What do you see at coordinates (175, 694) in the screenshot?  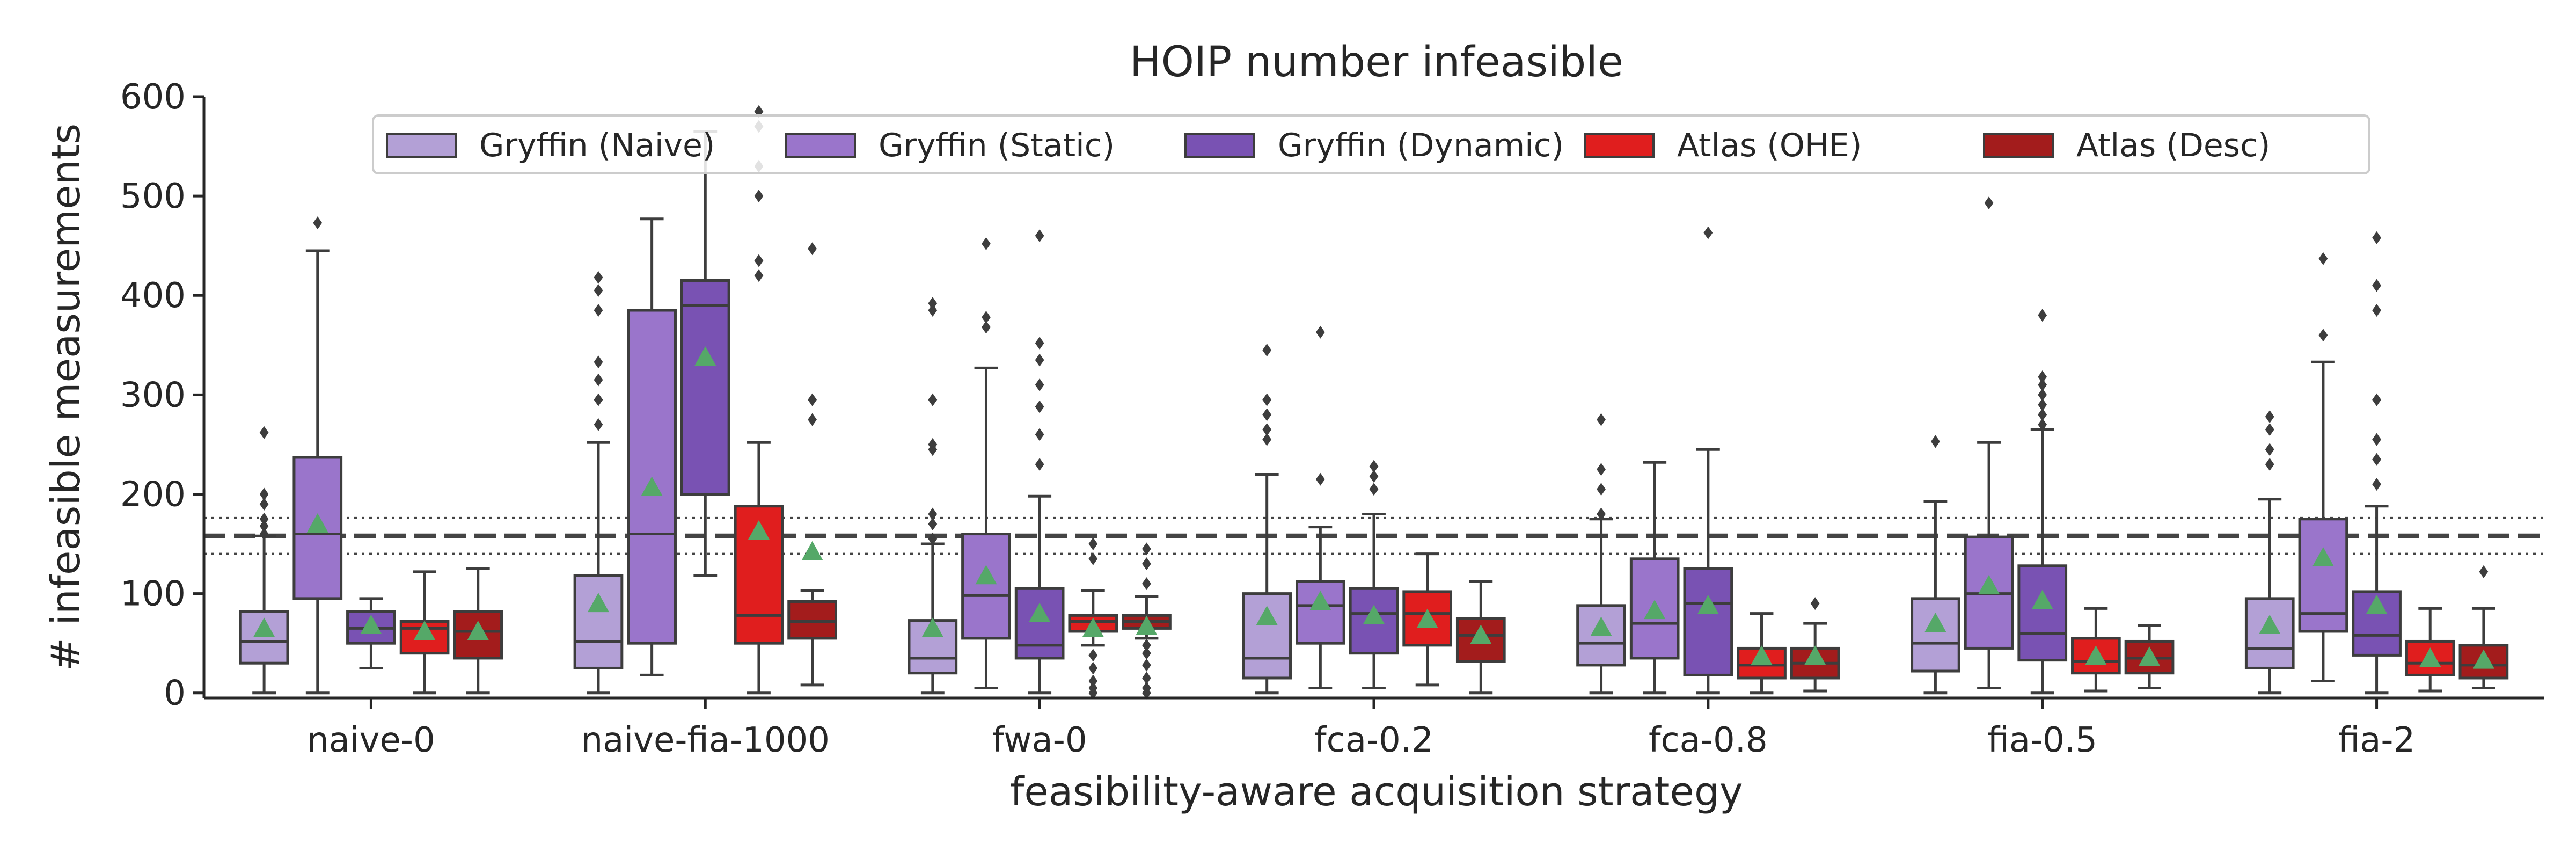 I see `y-tick-label: 0` at bounding box center [175, 694].